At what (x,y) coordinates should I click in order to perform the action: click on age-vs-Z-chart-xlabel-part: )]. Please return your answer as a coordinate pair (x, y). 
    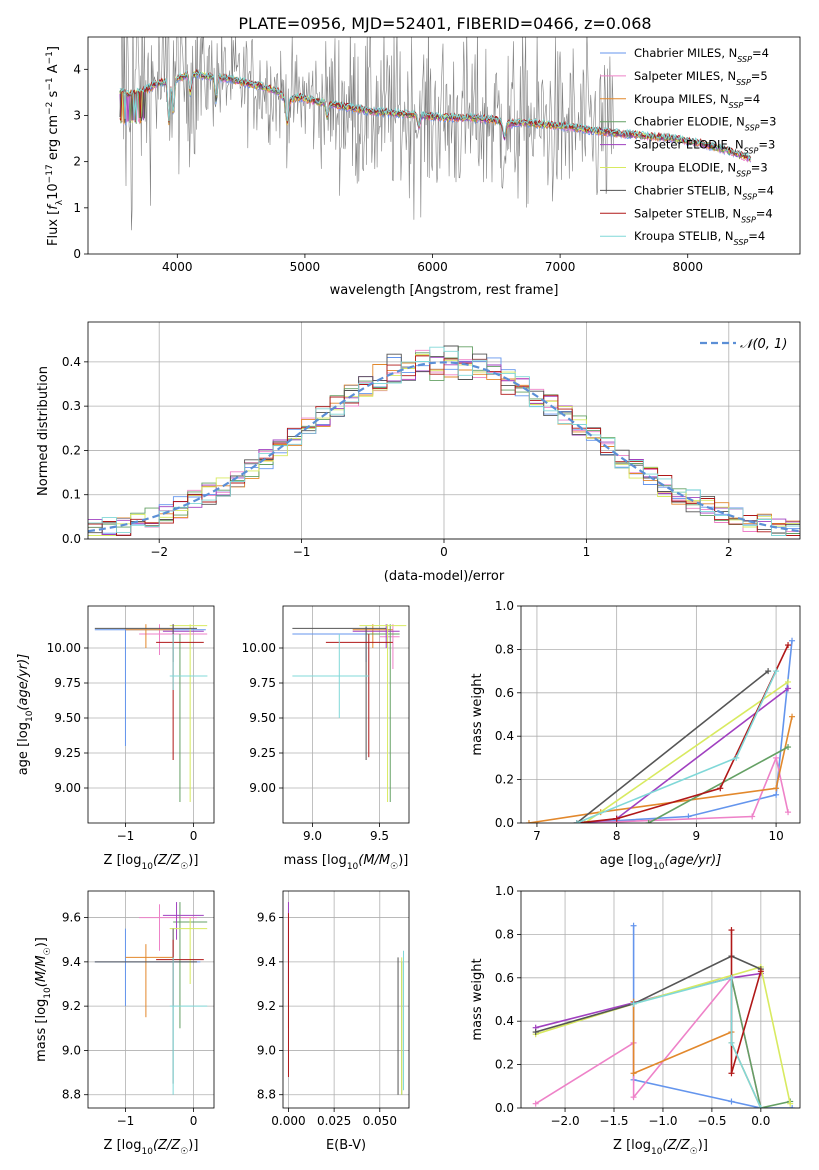
    Looking at the image, I should click on (193, 860).